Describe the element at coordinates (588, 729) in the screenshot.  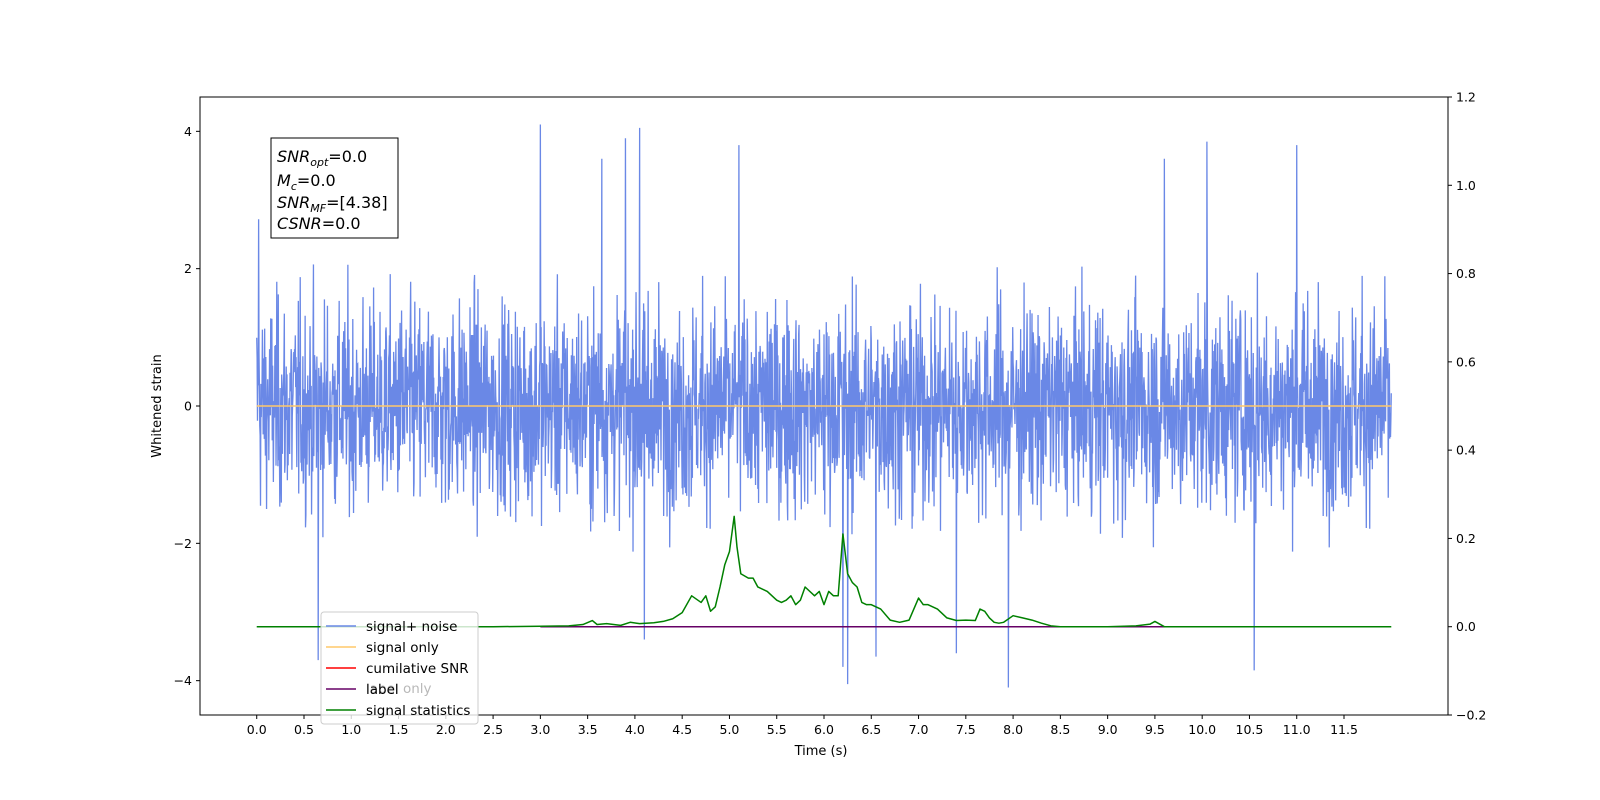
I see `x-tick-label: 3.5` at that location.